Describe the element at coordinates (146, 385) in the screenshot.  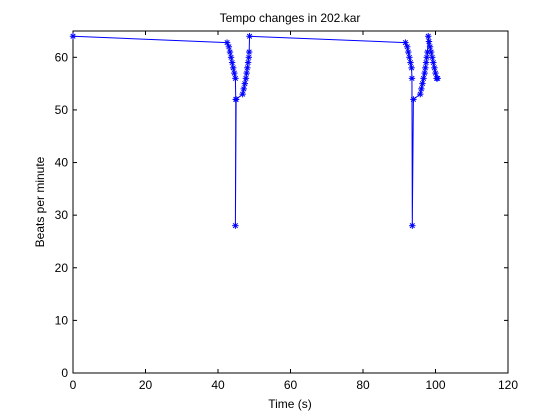
I see `x-tick-label: 20` at that location.